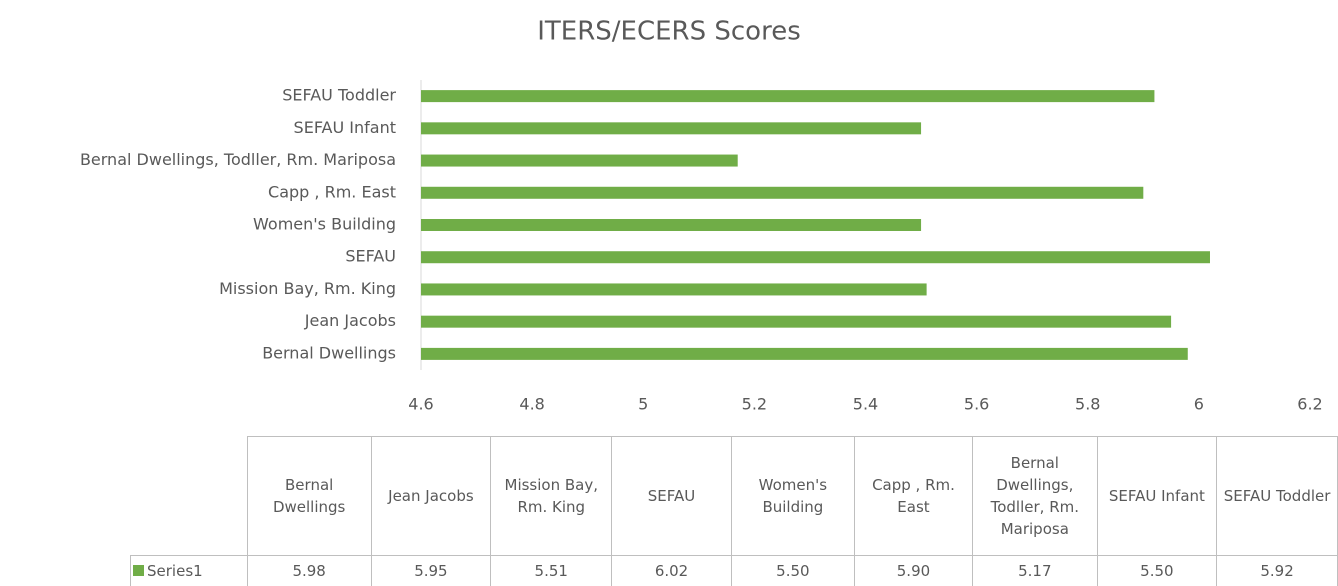 The height and width of the screenshot is (586, 1338). What do you see at coordinates (350, 320) in the screenshot?
I see `y-tick-label: Jean Jacobs` at bounding box center [350, 320].